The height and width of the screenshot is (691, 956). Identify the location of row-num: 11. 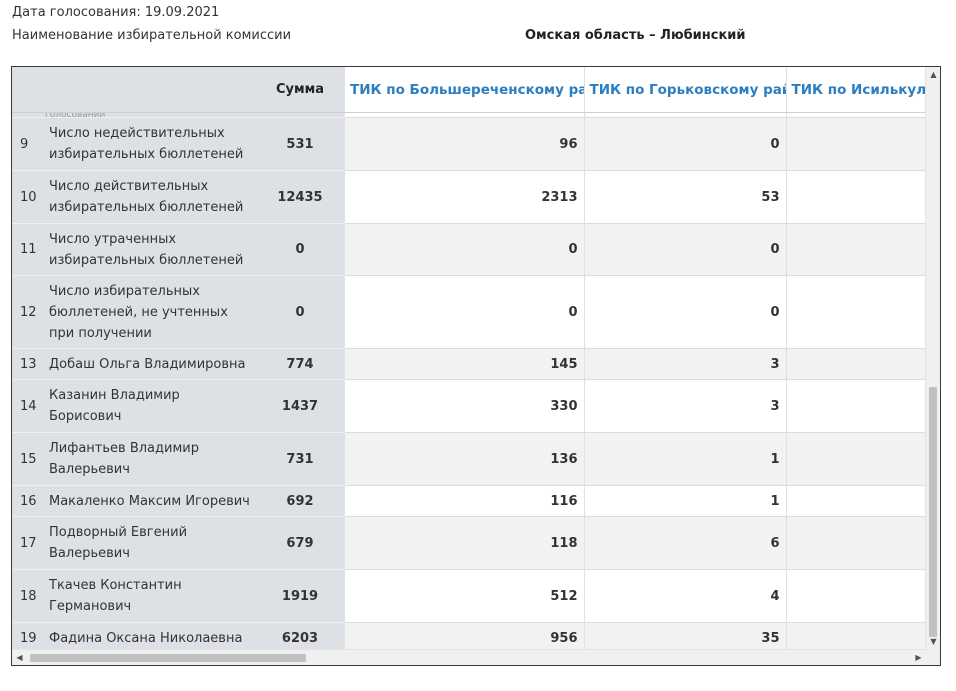
(28, 249).